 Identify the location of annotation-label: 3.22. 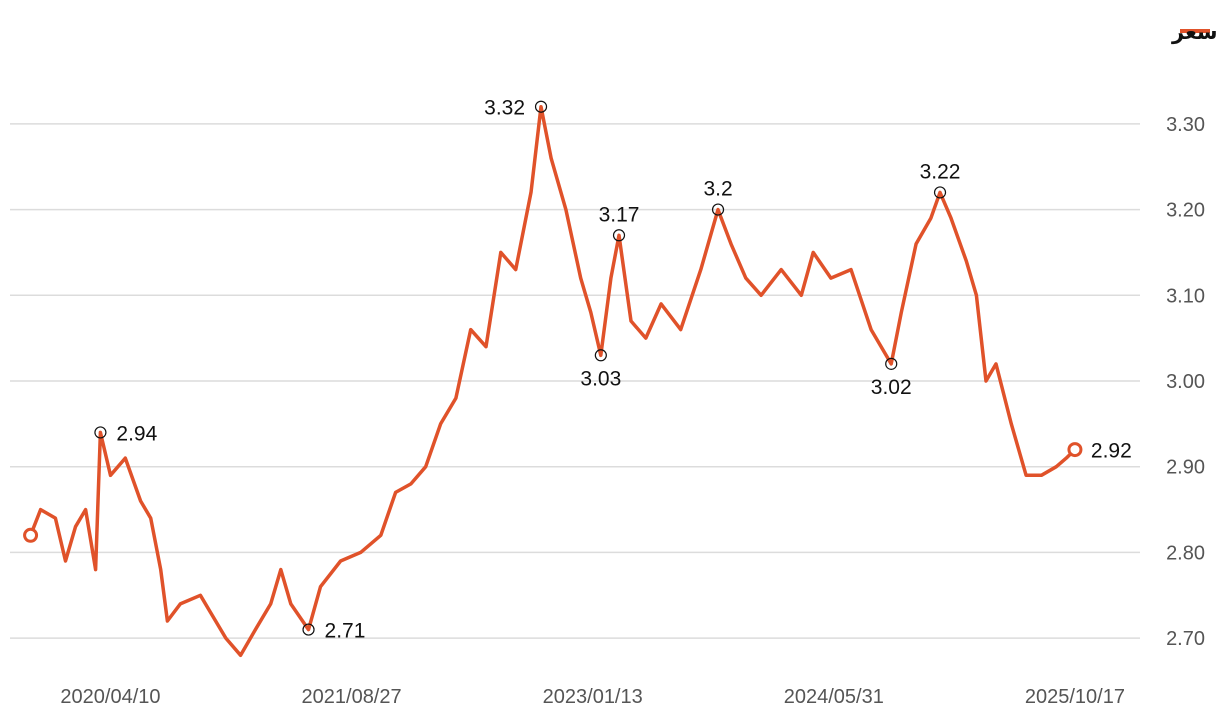
(940, 171).